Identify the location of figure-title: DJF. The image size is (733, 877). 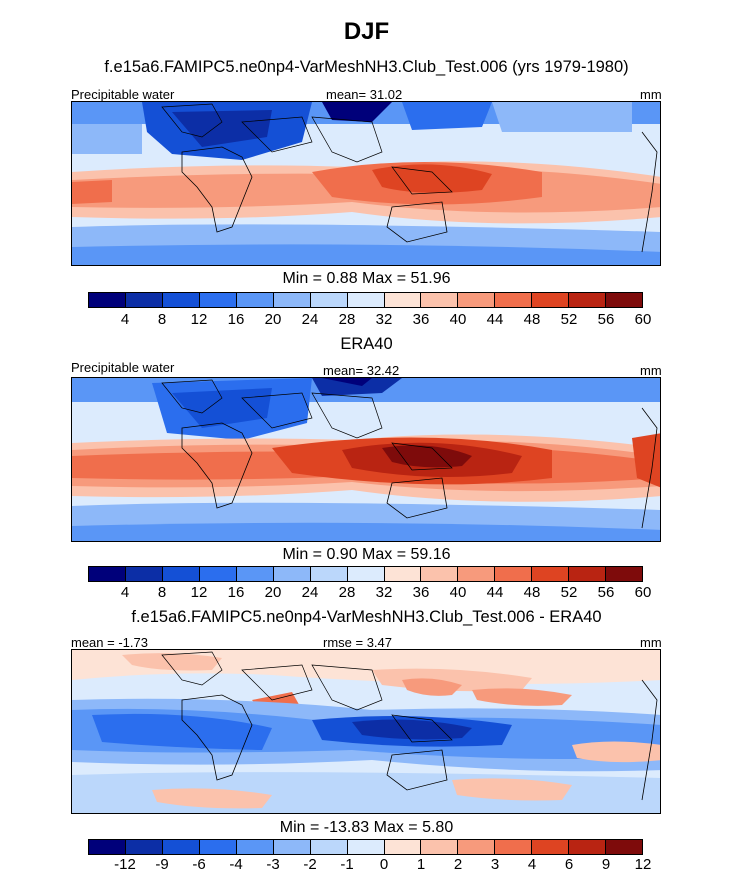
(366, 31).